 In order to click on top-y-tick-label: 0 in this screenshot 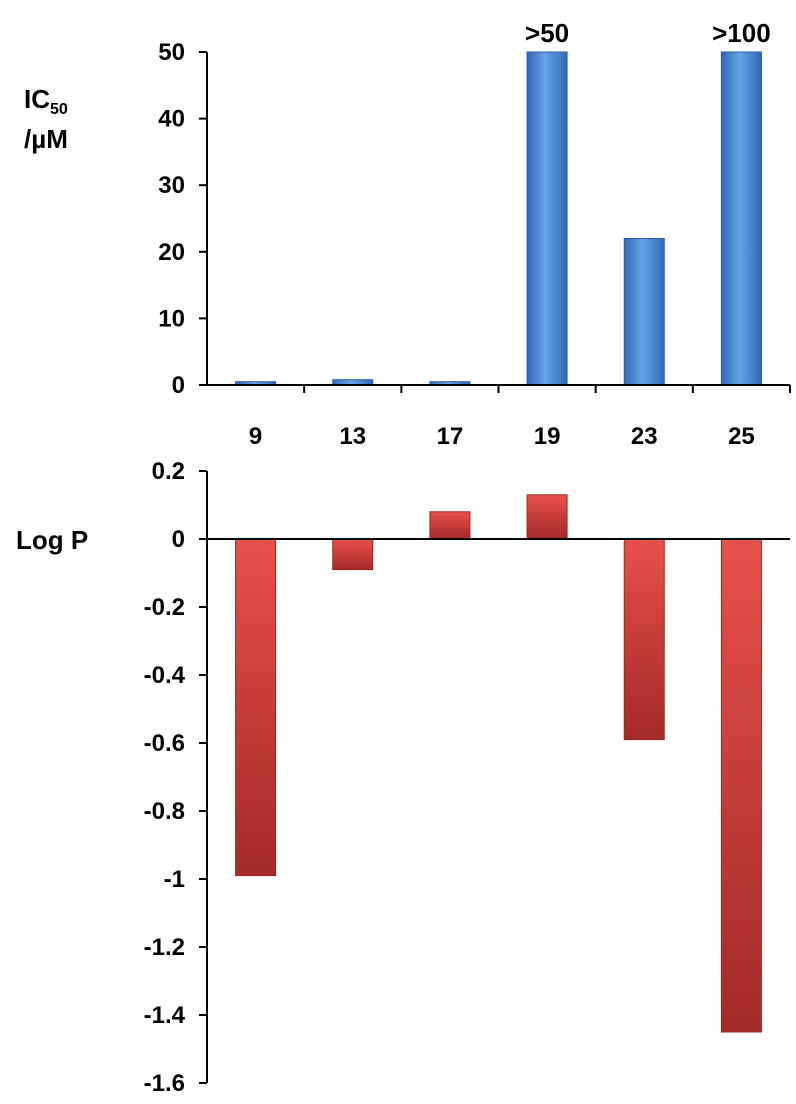, I will do `click(178, 385)`.